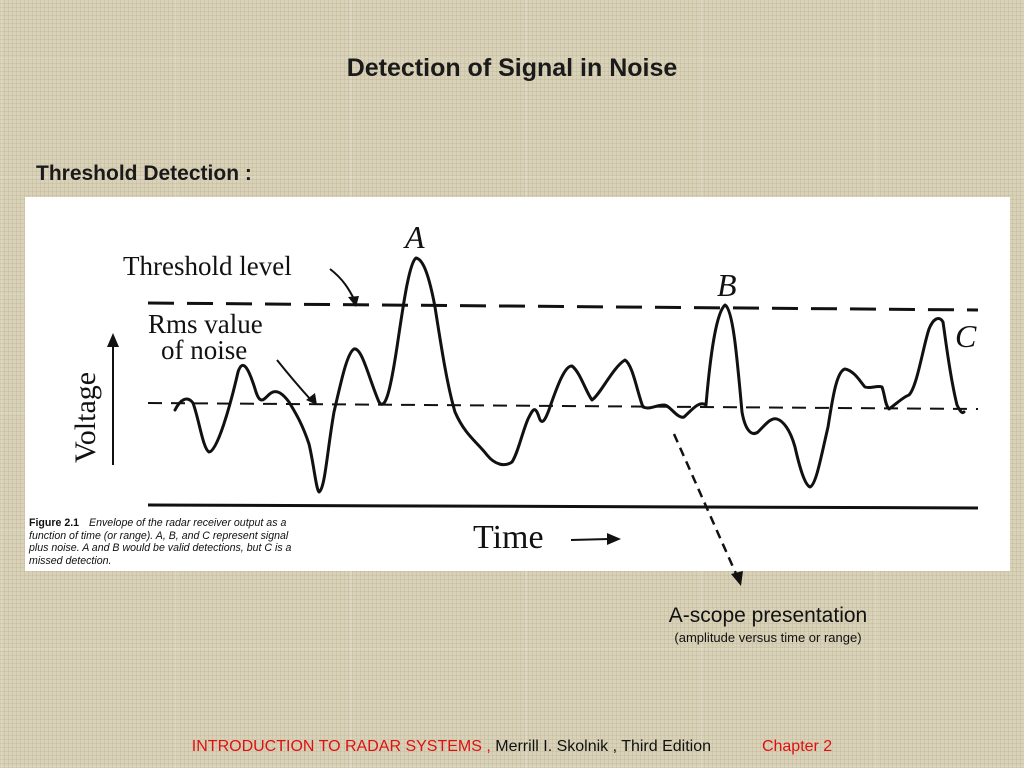 This screenshot has width=1024, height=768. What do you see at coordinates (768, 615) in the screenshot?
I see `annotation-title: A-scope presentation` at bounding box center [768, 615].